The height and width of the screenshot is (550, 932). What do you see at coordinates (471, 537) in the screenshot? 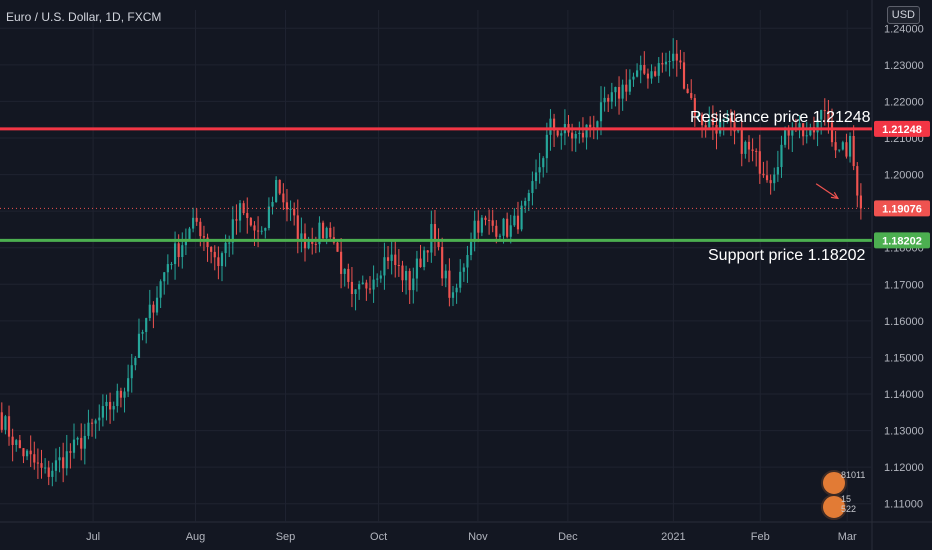
I see `time-axis: Jul Aug Sep Oct Nov Dec 2021 Feb Mar` at bounding box center [471, 537].